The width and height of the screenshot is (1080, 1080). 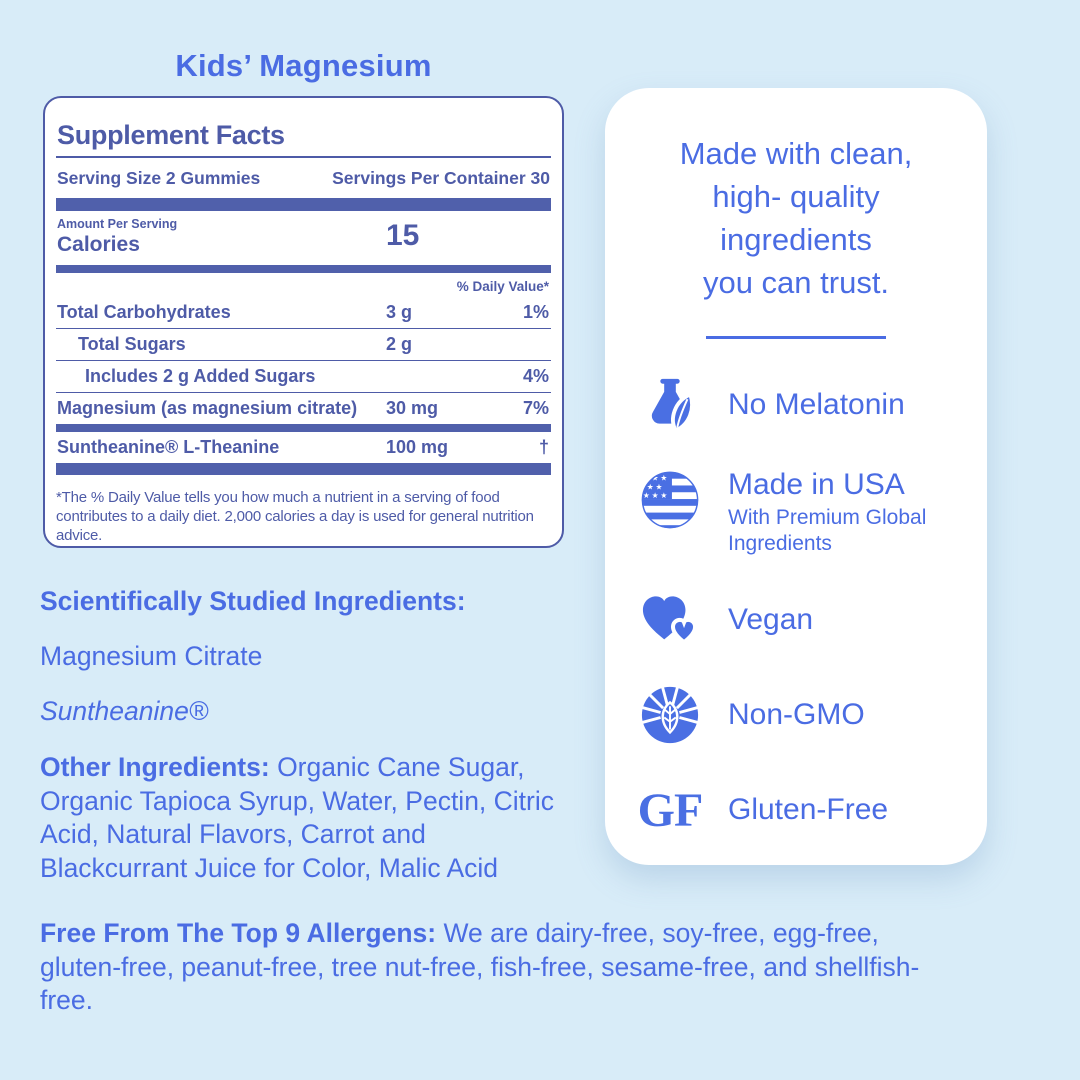 What do you see at coordinates (124, 711) in the screenshot?
I see `studied-ingredient: Suntheanine®` at bounding box center [124, 711].